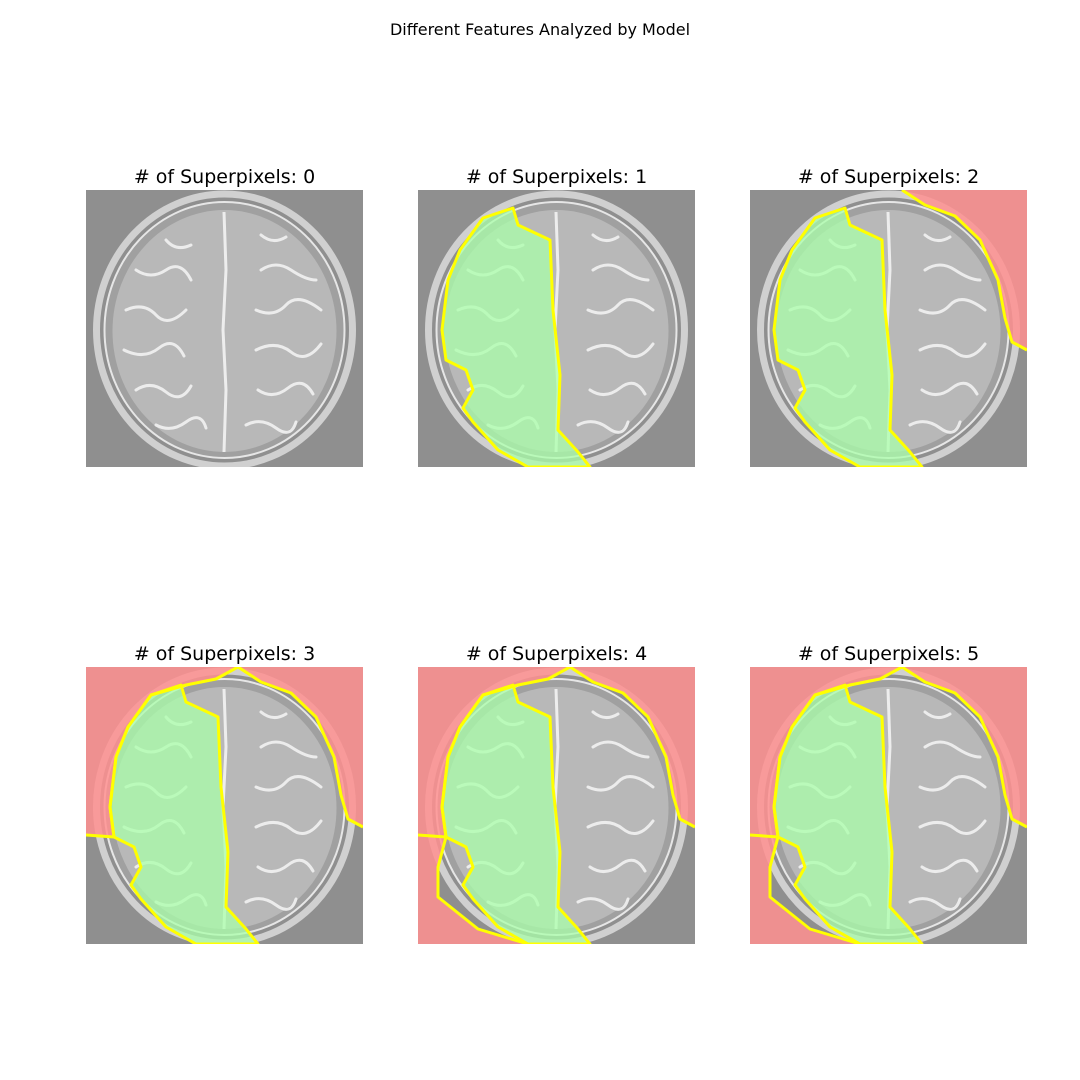  I want to click on figure-title: Different Features Analyzed by Model, so click(540, 29).